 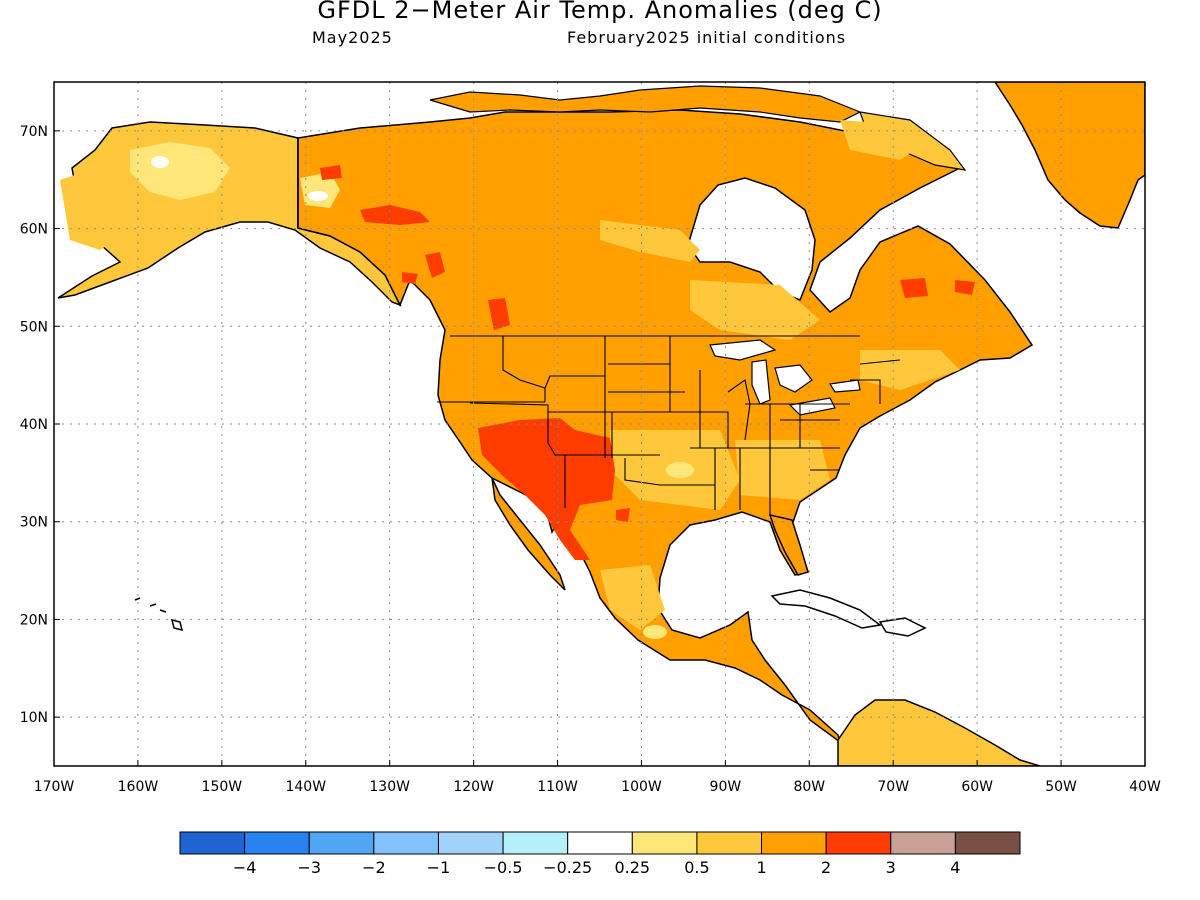 What do you see at coordinates (1061, 787) in the screenshot?
I see `lon-tick-label: 50W` at bounding box center [1061, 787].